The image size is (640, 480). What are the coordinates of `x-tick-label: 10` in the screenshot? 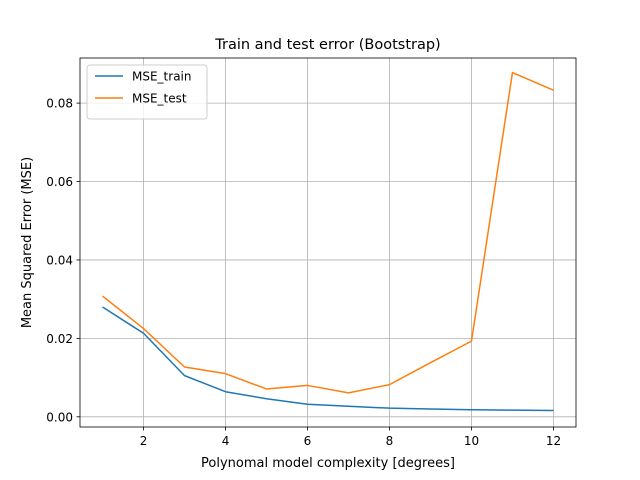 It's located at (471, 441).